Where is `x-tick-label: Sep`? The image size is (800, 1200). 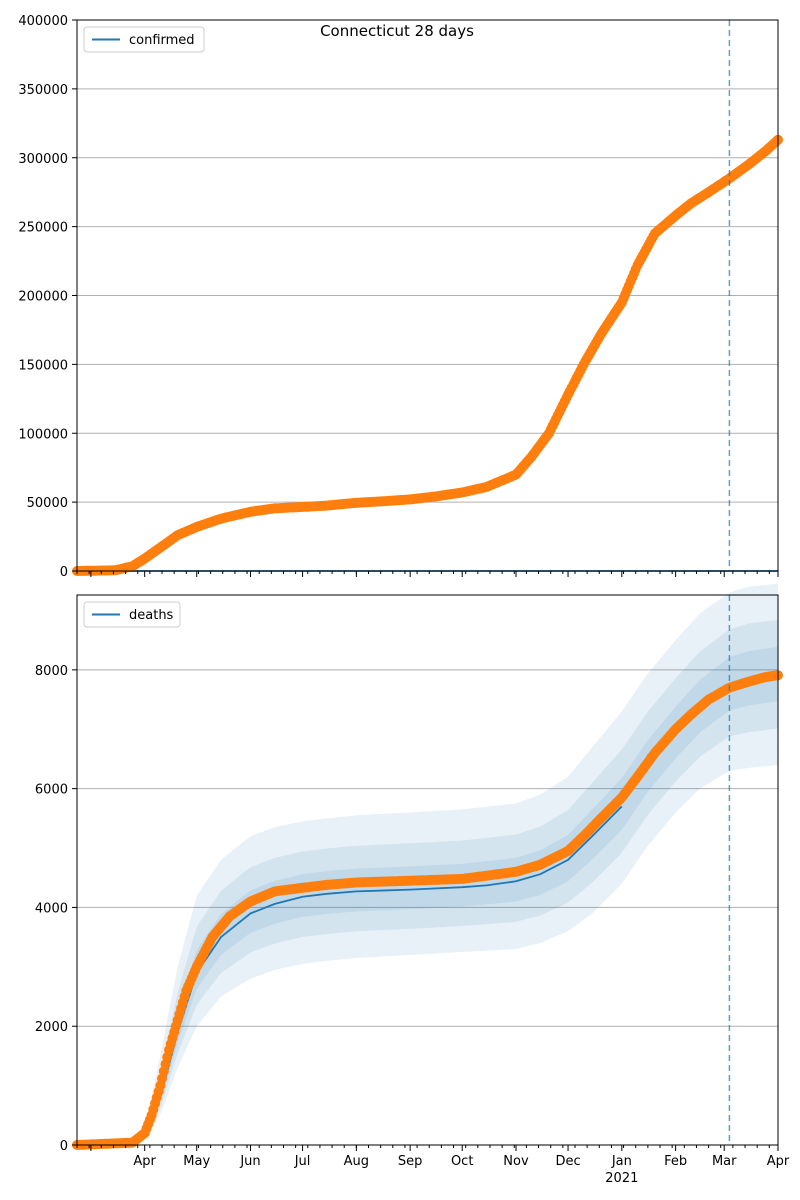 x-tick-label: Sep is located at coordinates (410, 1161).